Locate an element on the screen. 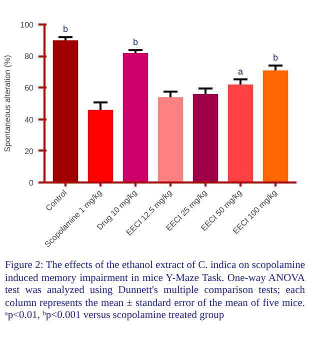 The height and width of the screenshot is (345, 310). y-tick-label: 100 is located at coordinates (27, 25).